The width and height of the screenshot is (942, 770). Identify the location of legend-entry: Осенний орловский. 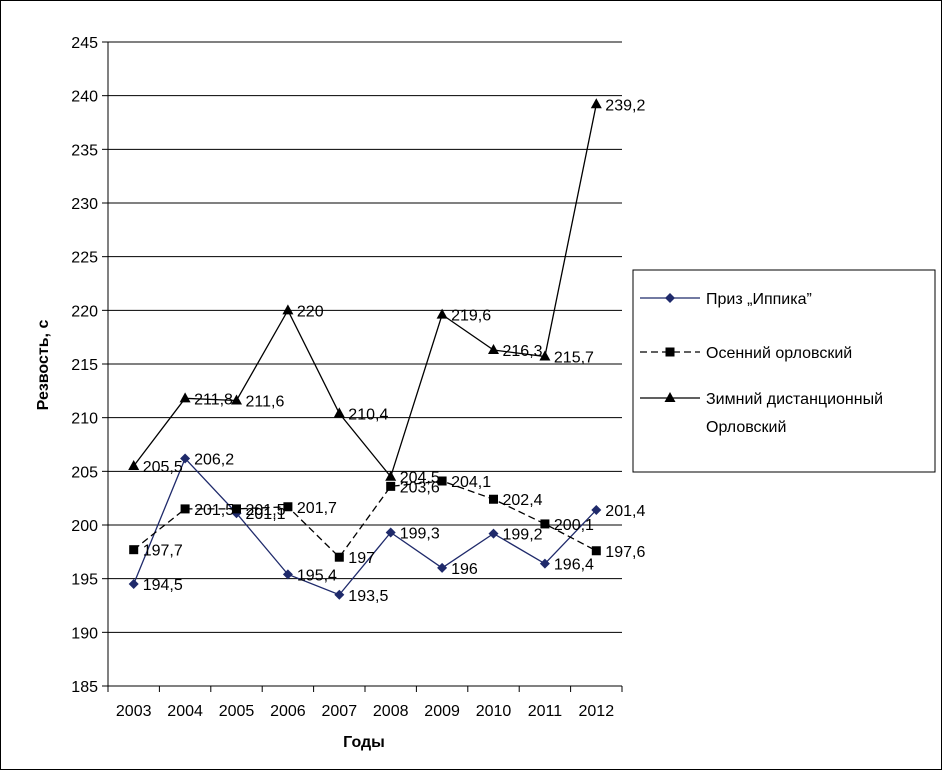
(746, 353).